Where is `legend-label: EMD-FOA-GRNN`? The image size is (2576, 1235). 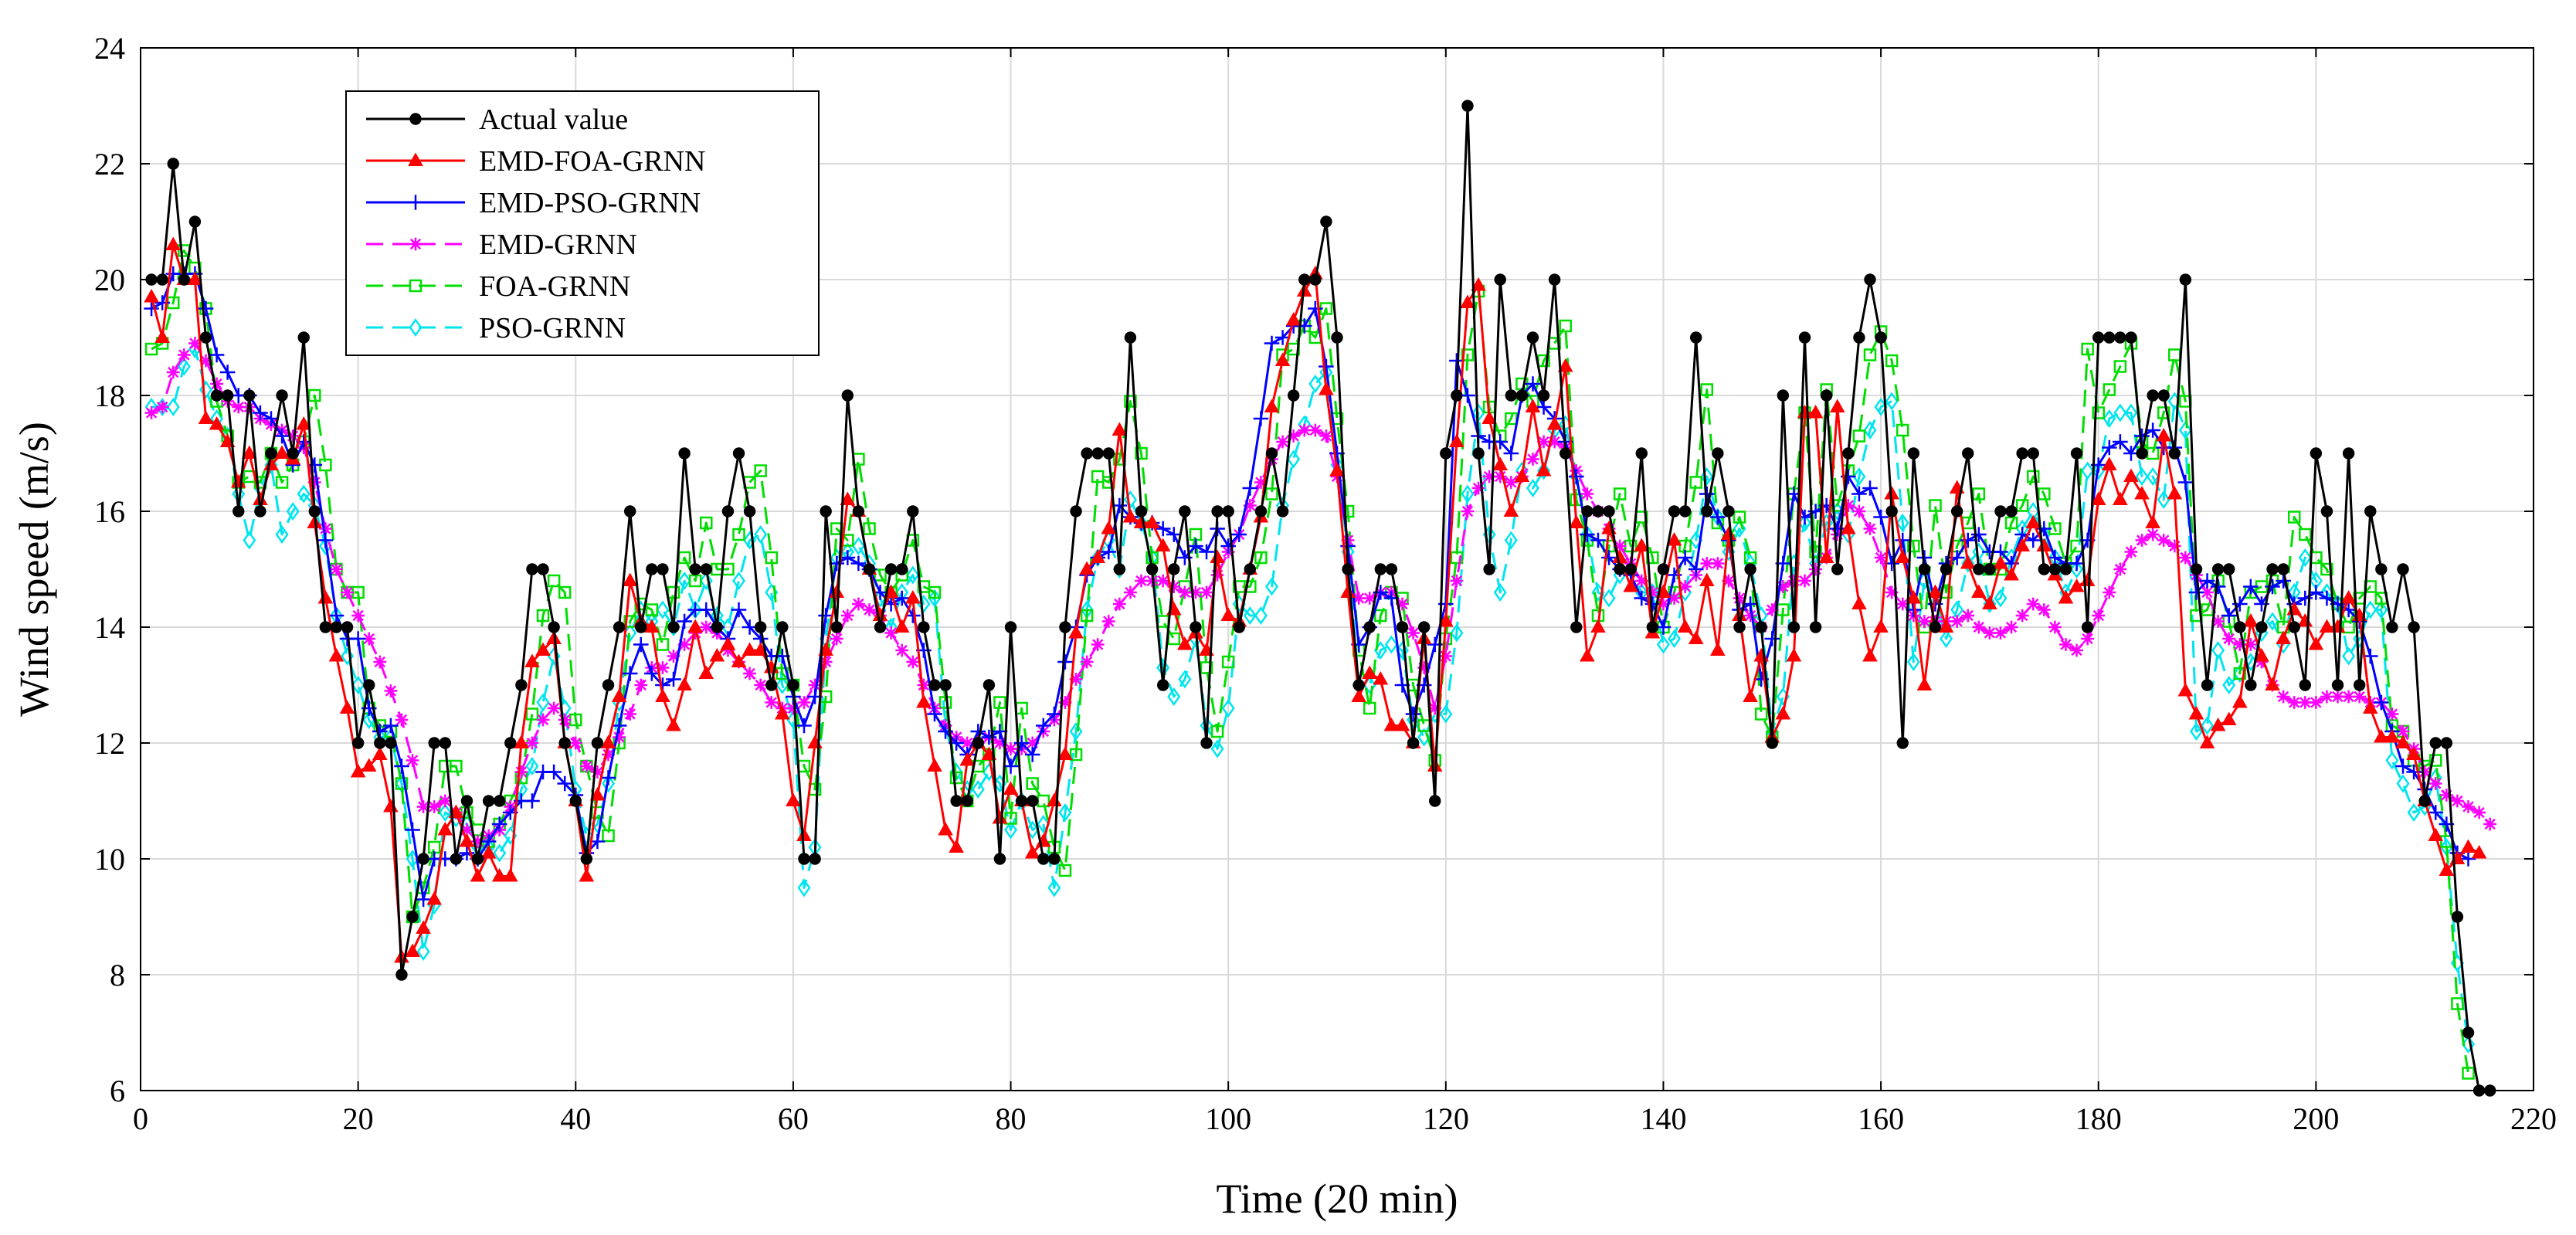
legend-label: EMD-FOA-GRNN is located at coordinates (592, 161).